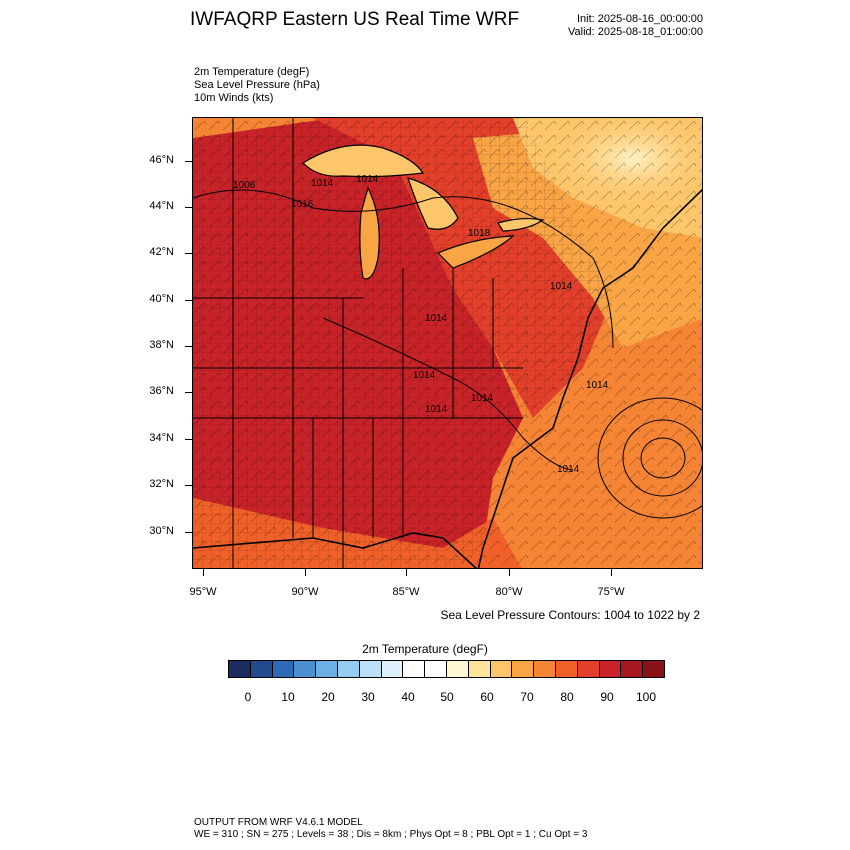 The width and height of the screenshot is (850, 850). Describe the element at coordinates (527, 697) in the screenshot. I see `colorbar-tick-label: 70` at that location.